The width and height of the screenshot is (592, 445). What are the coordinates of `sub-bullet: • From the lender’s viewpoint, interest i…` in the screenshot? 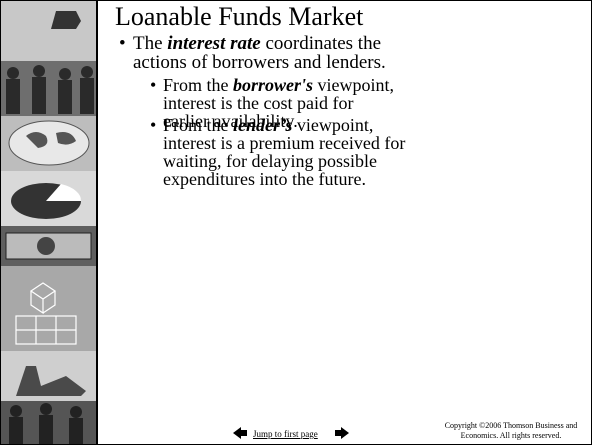 It's located at (278, 152).